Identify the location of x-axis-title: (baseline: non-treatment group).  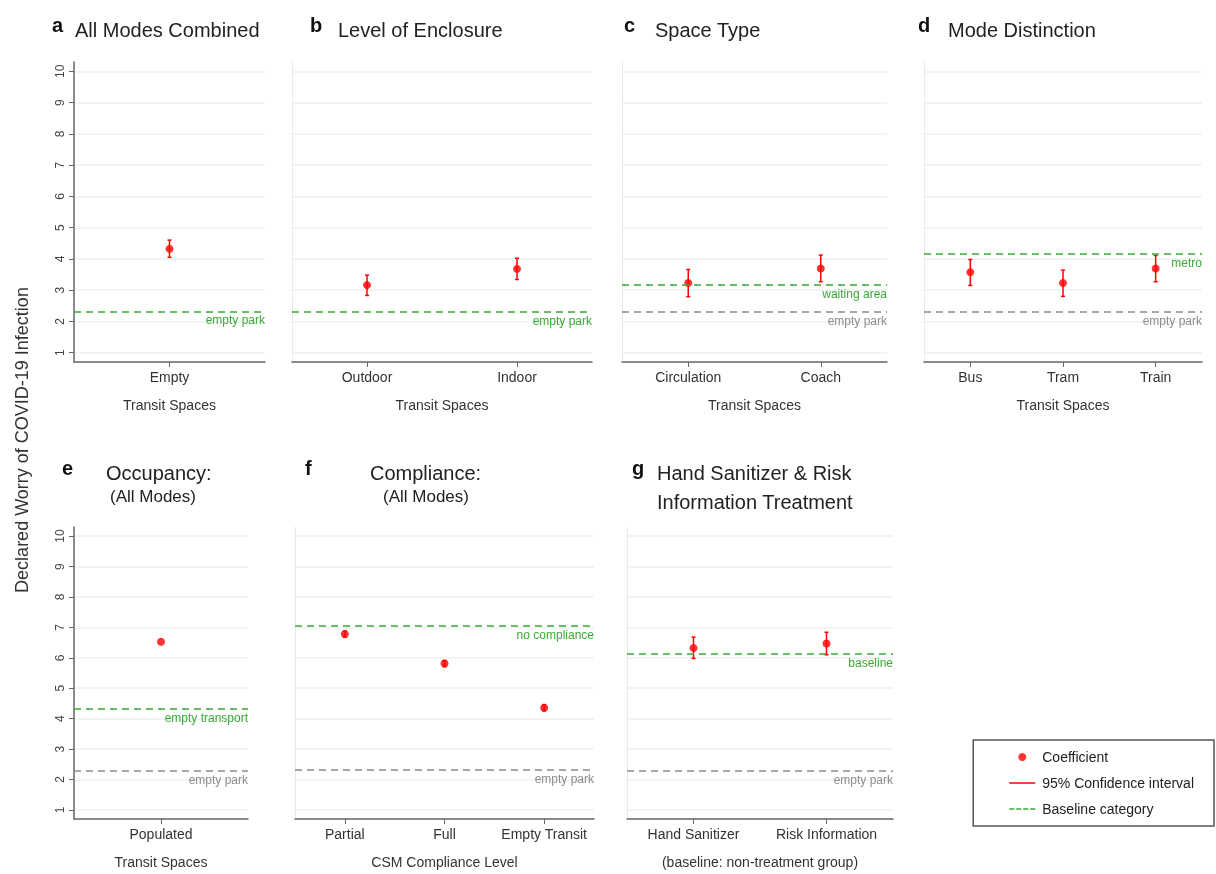
(760, 862).